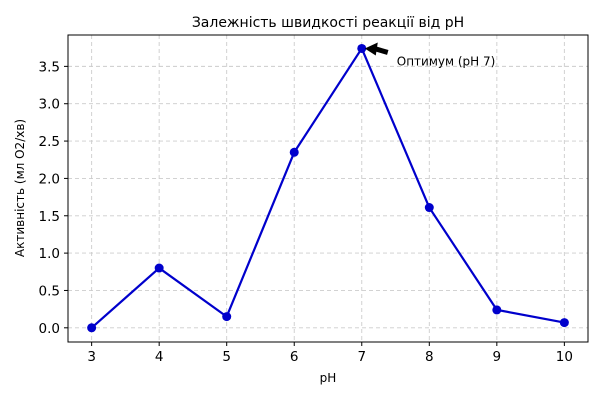 The image size is (600, 400). What do you see at coordinates (446, 61) in the screenshot?
I see `annotation-label: Оптимум (pH 7)` at bounding box center [446, 61].